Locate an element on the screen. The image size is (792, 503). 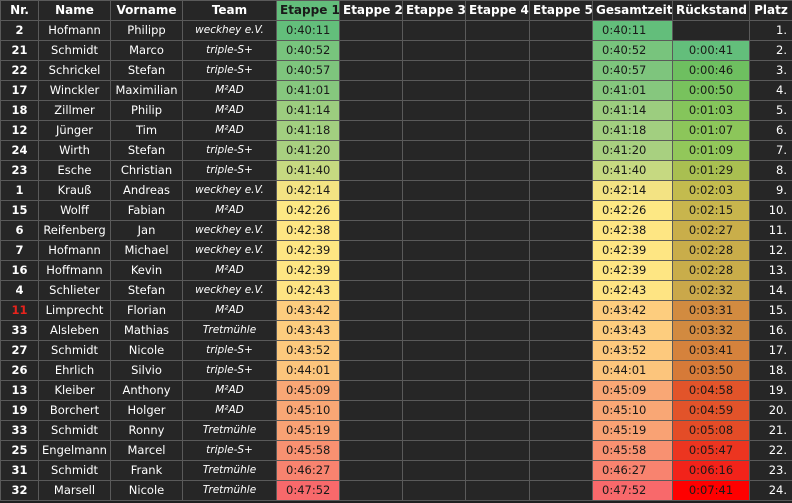
cell-nr: 22 is located at coordinates (19, 70).